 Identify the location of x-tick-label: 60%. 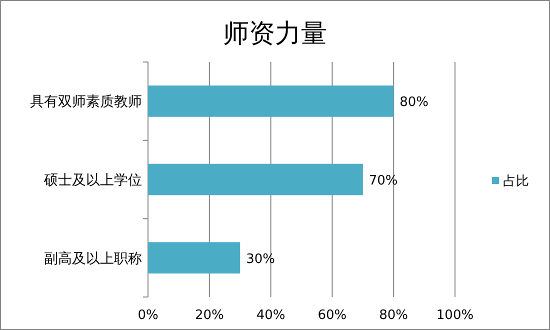
(332, 315).